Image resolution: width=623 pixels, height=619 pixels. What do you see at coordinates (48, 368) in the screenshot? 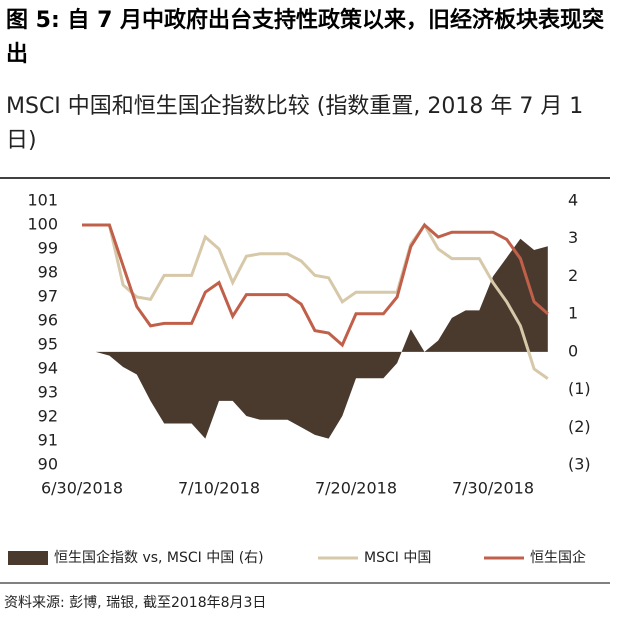
I see `y-tick-label: 94` at bounding box center [48, 368].